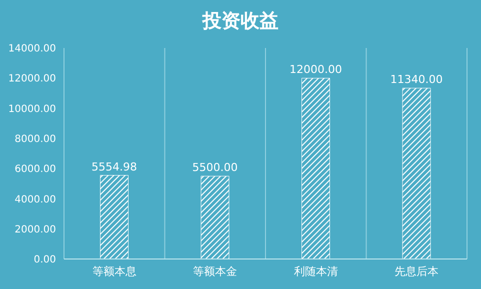 The image size is (481, 289). What do you see at coordinates (35, 170) in the screenshot?
I see `y-tick-label: 6000.00` at bounding box center [35, 170].